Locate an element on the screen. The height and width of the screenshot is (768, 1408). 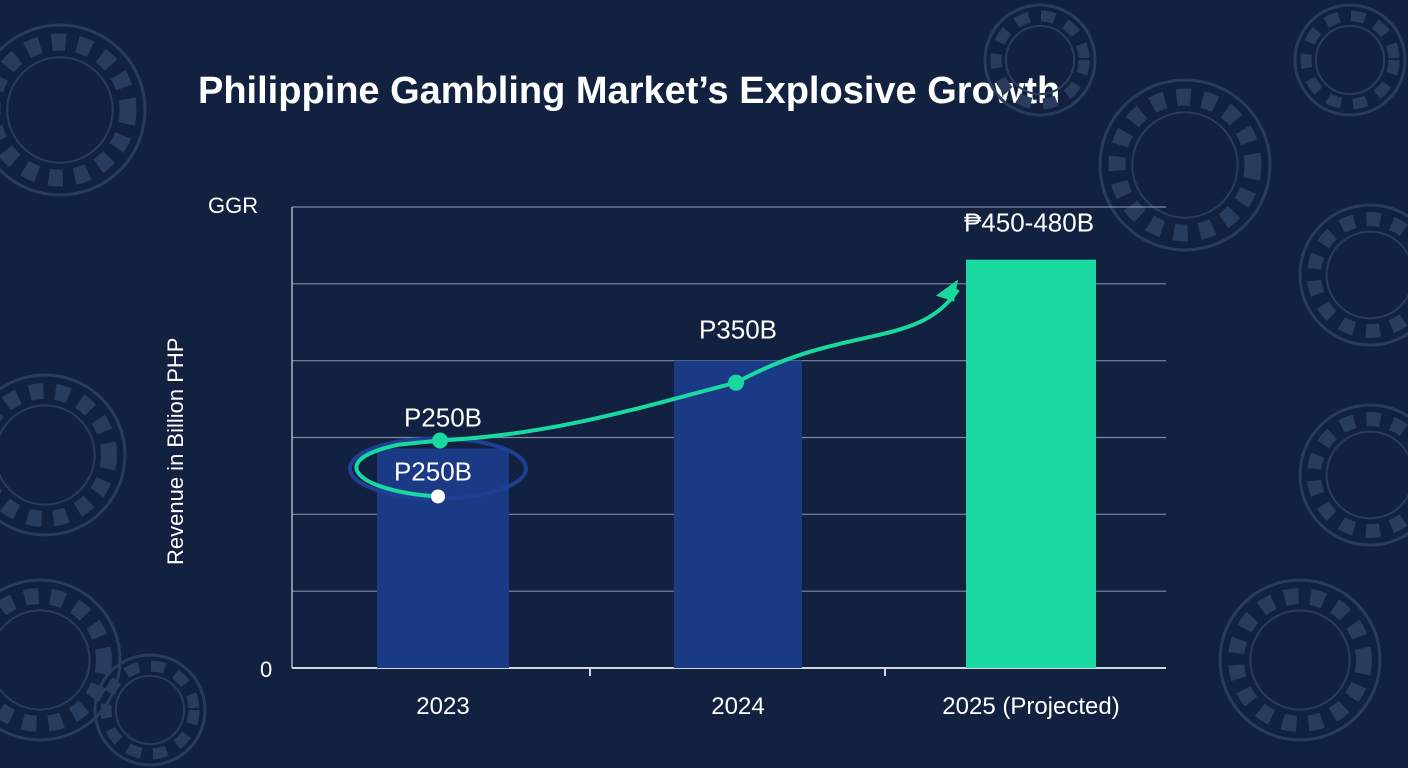
x-tick-label: 2023 is located at coordinates (442, 706).